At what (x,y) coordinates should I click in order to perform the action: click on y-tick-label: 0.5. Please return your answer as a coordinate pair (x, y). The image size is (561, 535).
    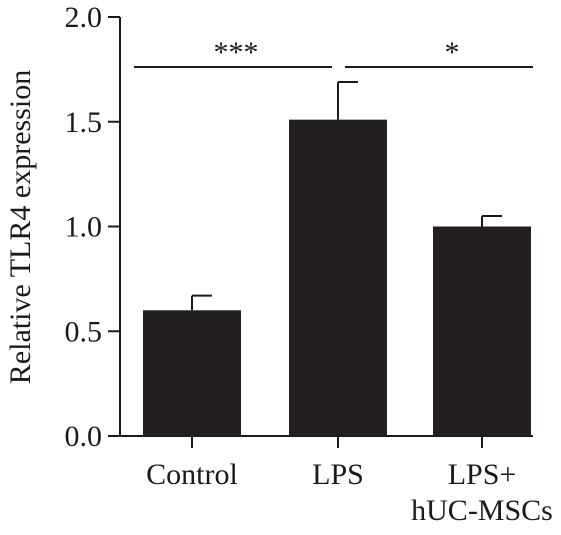
    Looking at the image, I should click on (84, 331).